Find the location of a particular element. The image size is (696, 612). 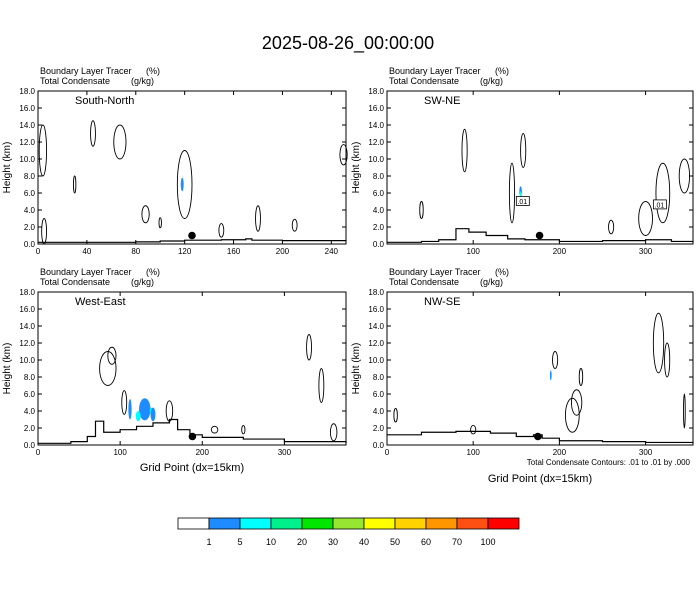

colorbar-label: 50 is located at coordinates (395, 542).